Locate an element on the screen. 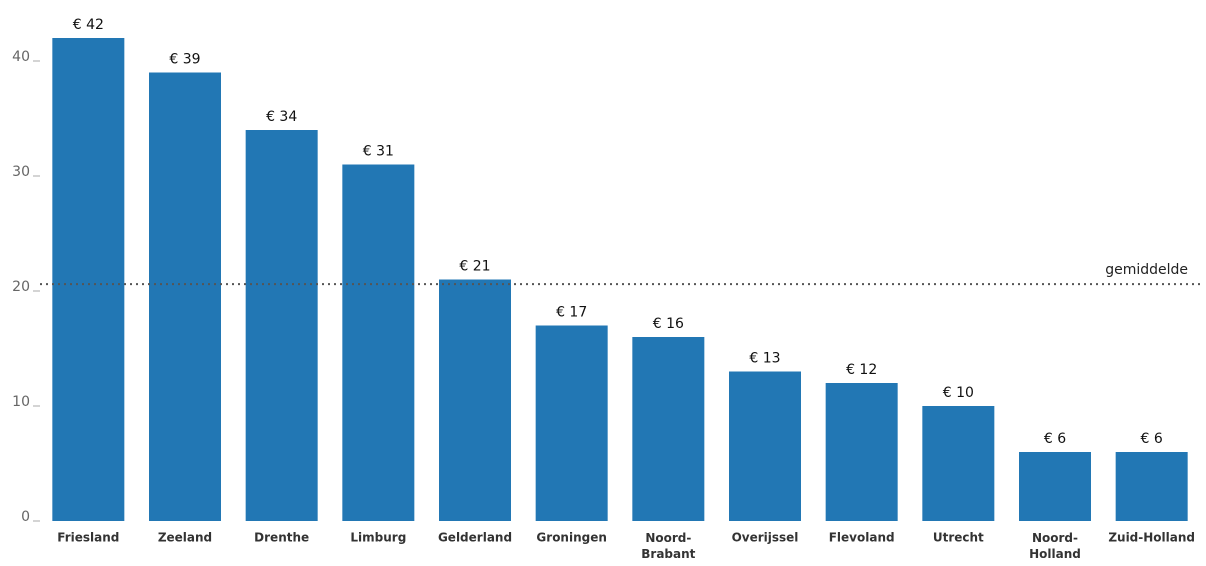  x-tick-label: Overijssel is located at coordinates (765, 538).